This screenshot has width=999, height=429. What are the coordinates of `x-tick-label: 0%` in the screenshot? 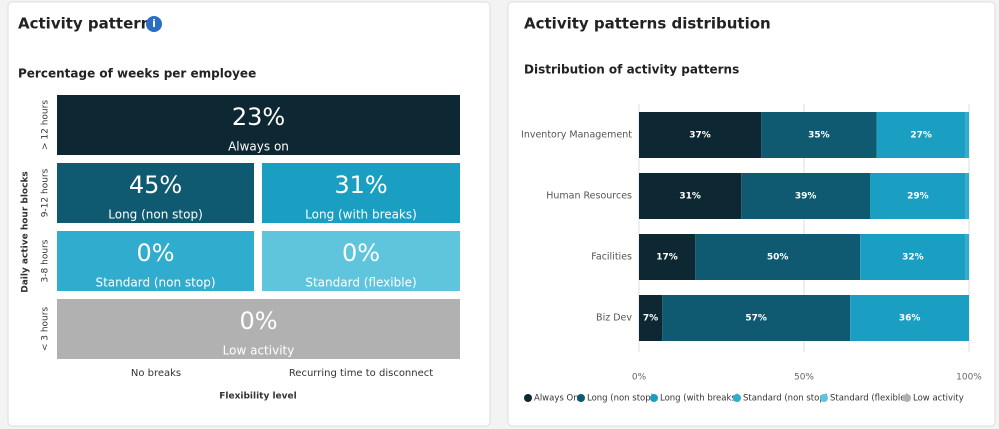 It's located at (639, 378).